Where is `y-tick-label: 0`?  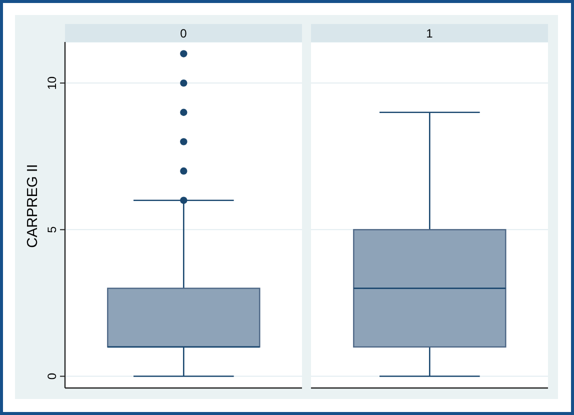 y-tick-label: 0 is located at coordinates (52, 376).